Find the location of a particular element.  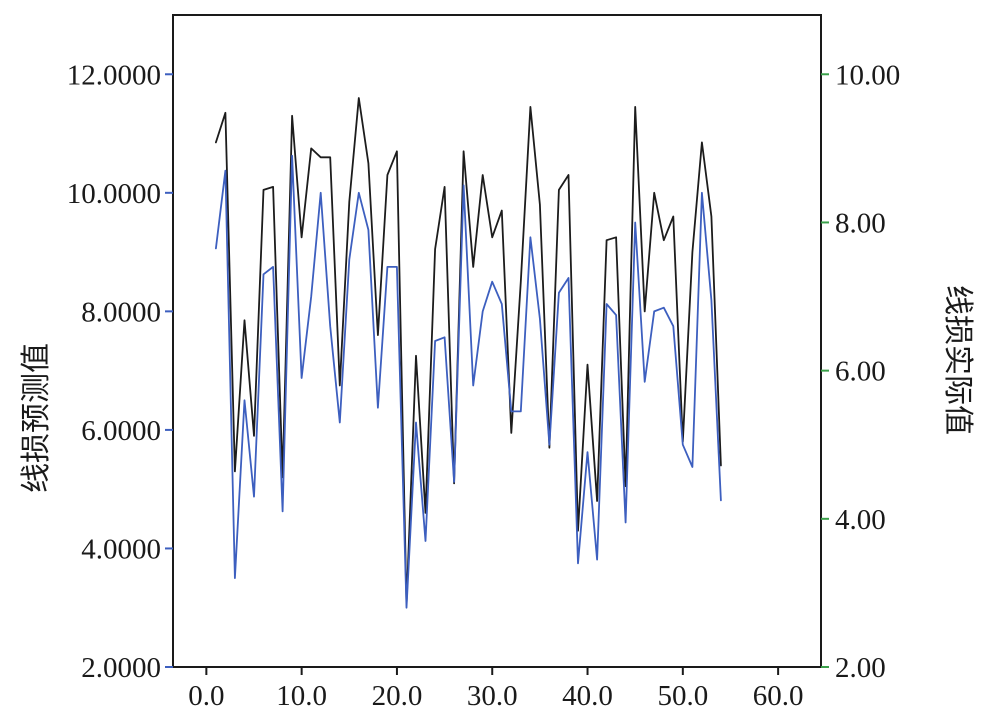

left-y-tick-label: 2.0000 is located at coordinates (121, 668).